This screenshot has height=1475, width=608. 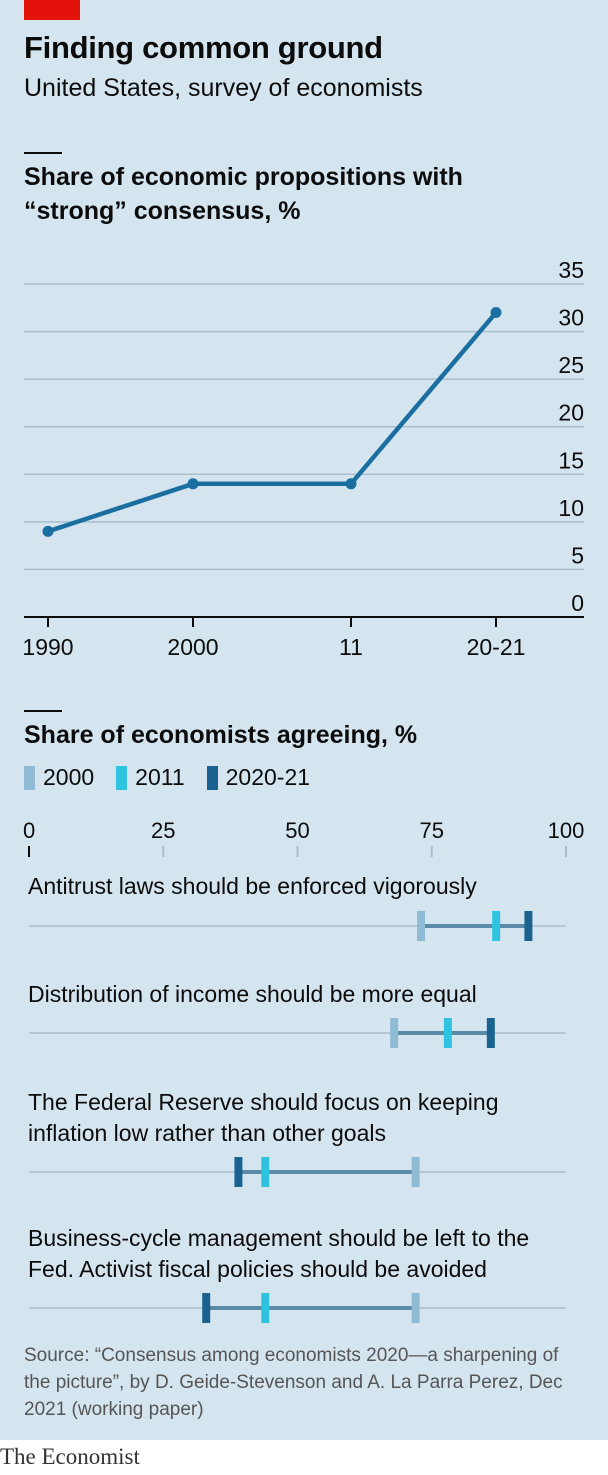 What do you see at coordinates (272, 422) in the screenshot?
I see `series-line` at bounding box center [272, 422].